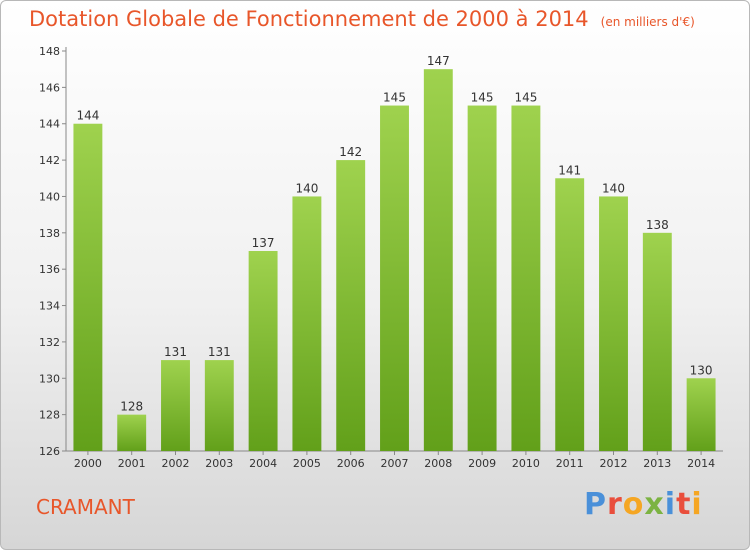  I want to click on bar-value-label: 138, so click(657, 225).